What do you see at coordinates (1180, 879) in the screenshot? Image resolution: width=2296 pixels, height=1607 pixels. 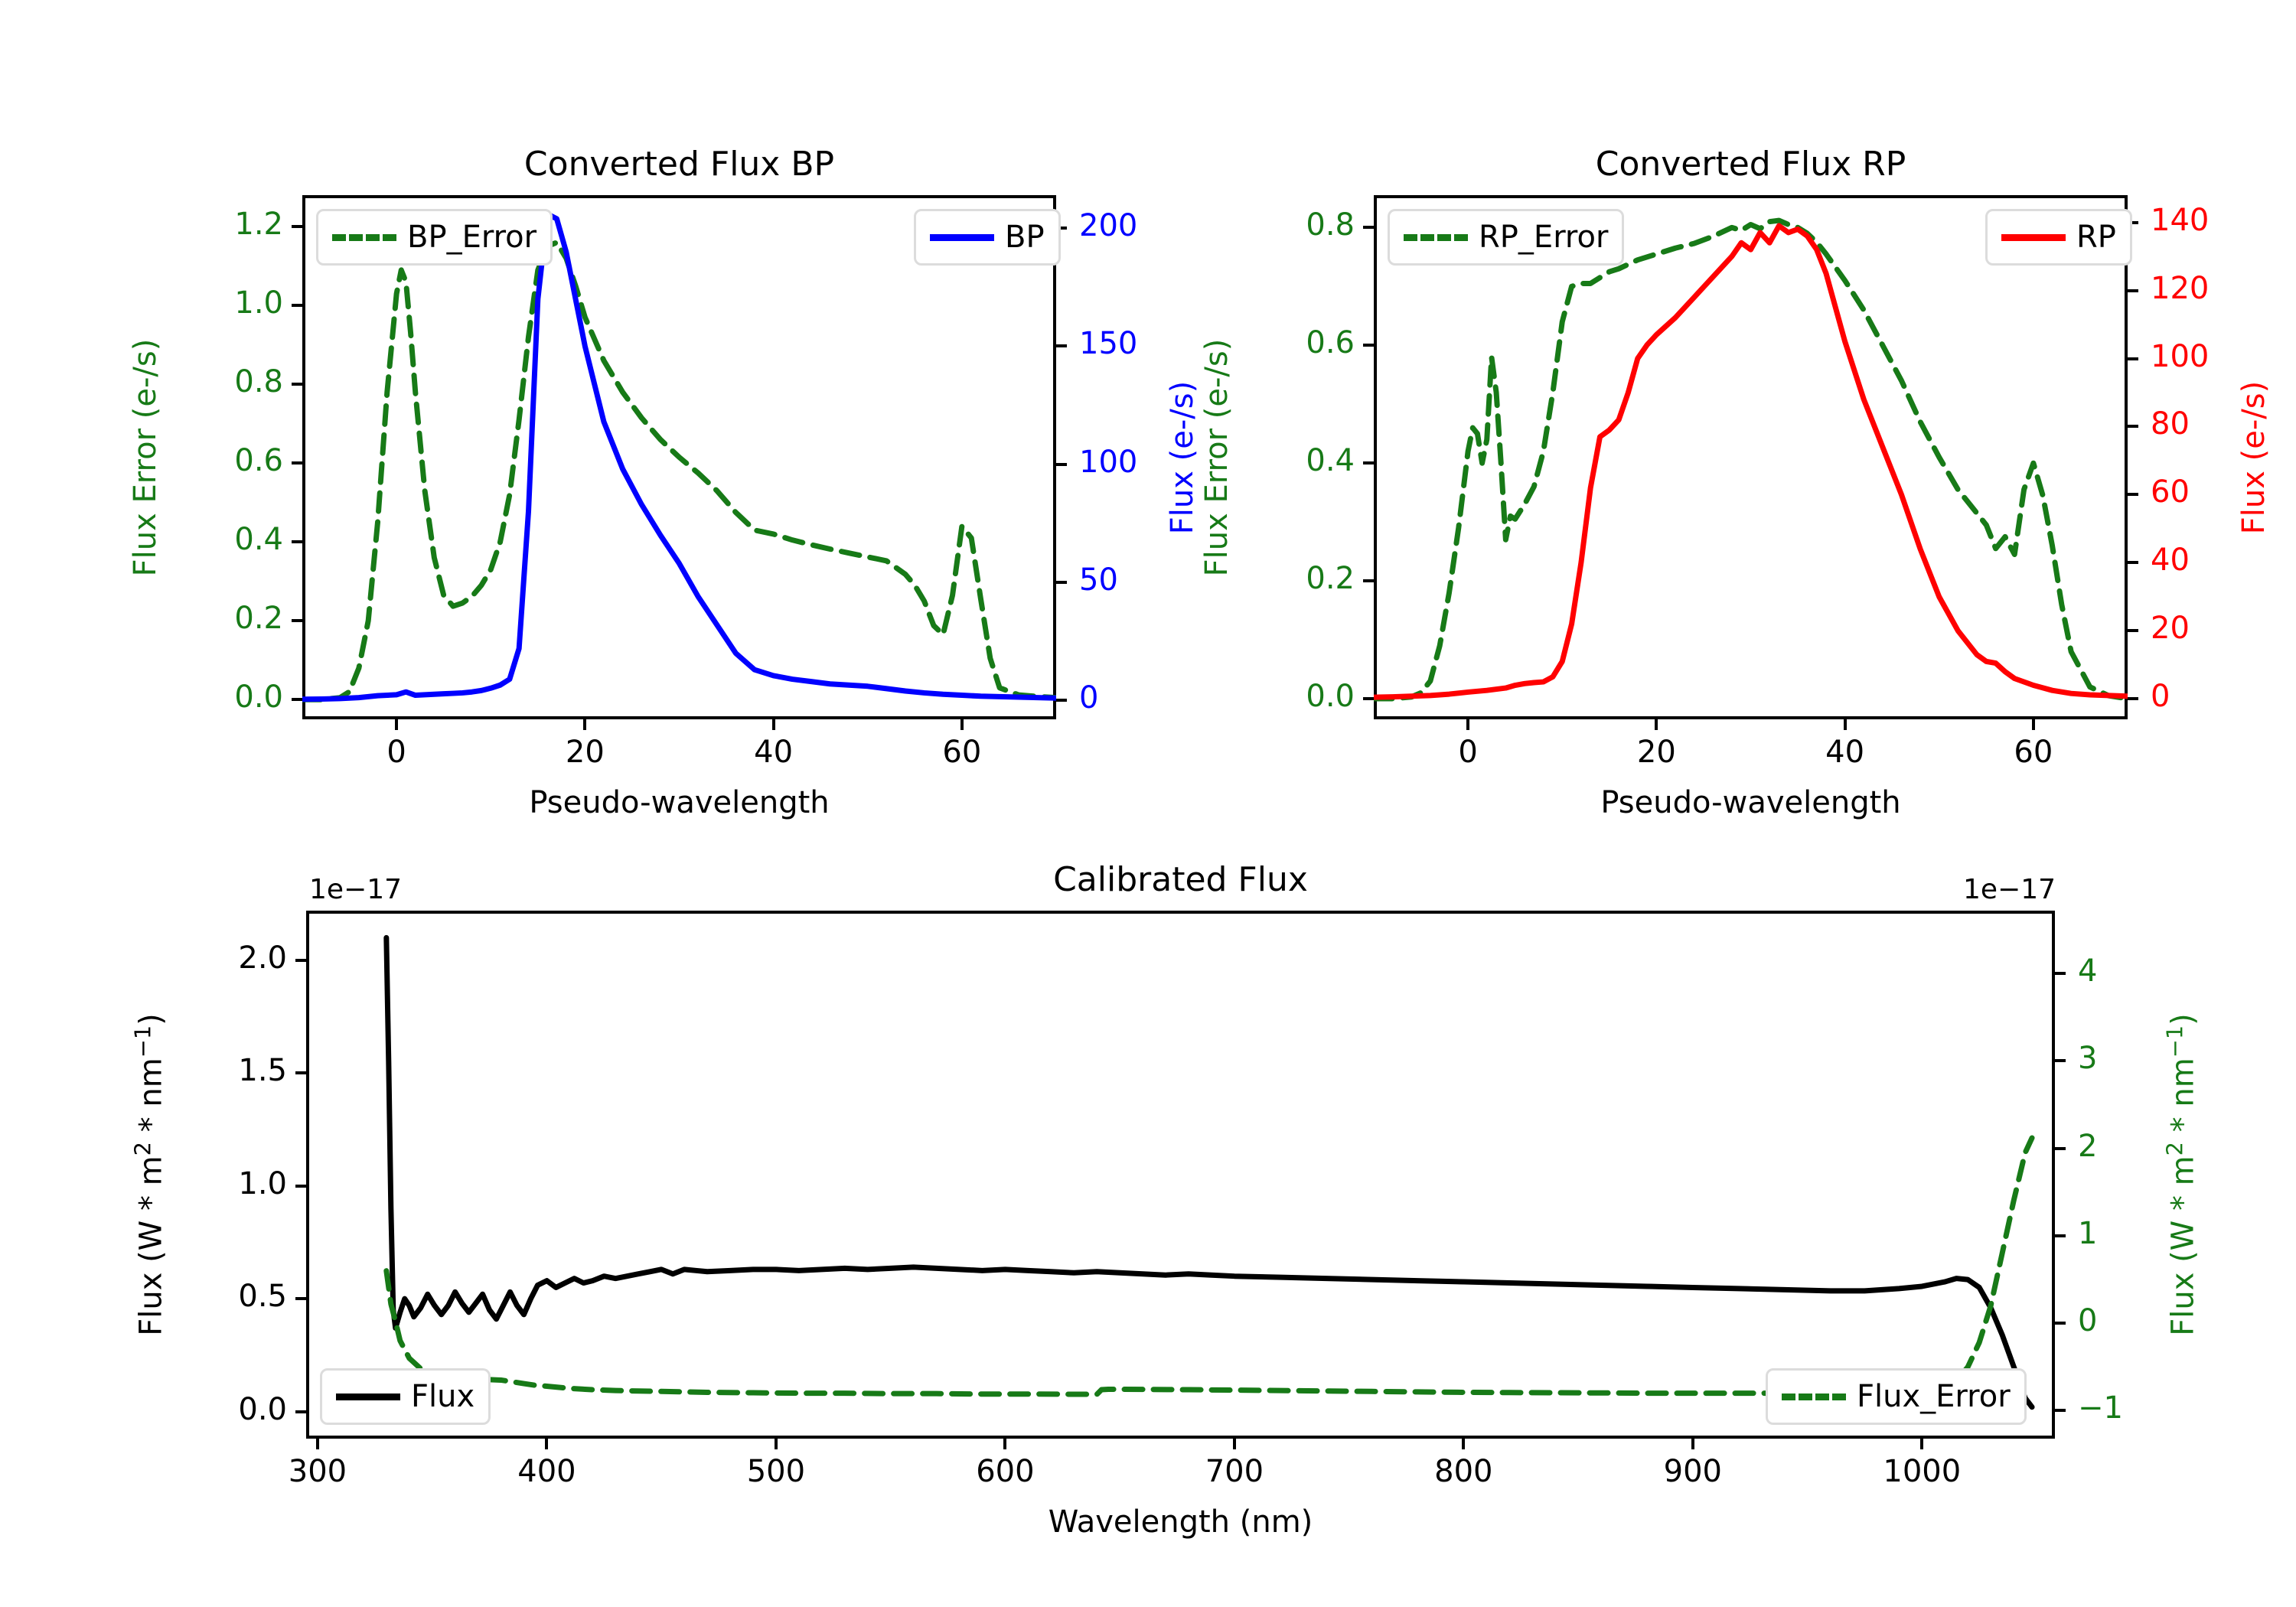 I see `chart-title-calibrated-flux: Calibrated Flux` at bounding box center [1180, 879].